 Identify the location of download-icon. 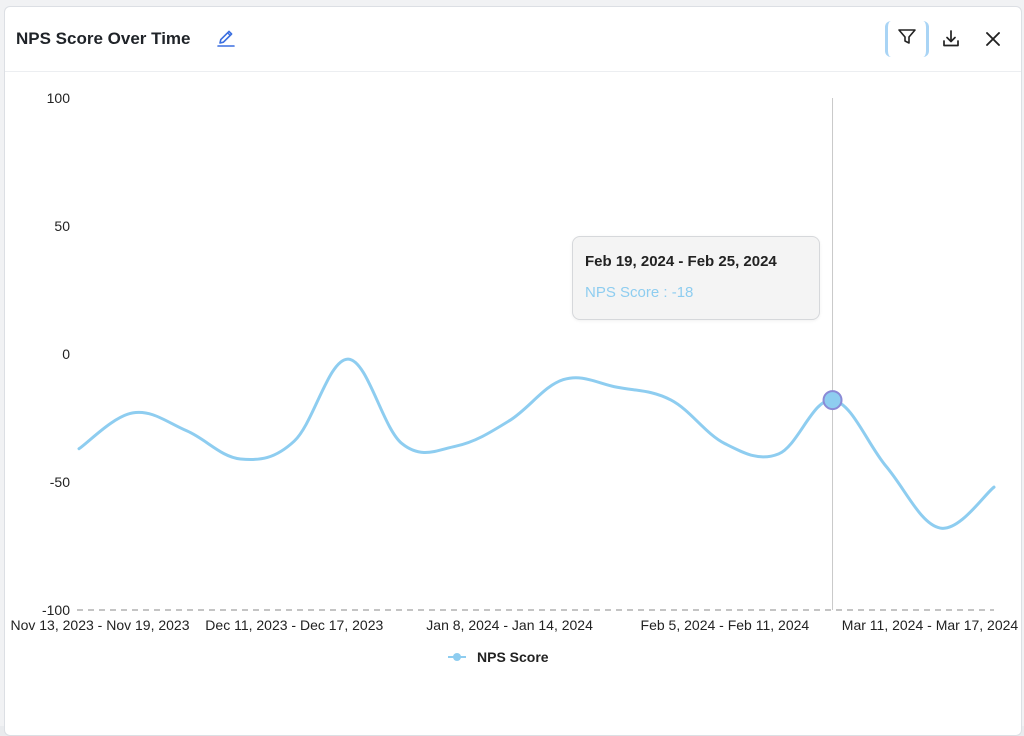
(951, 38).